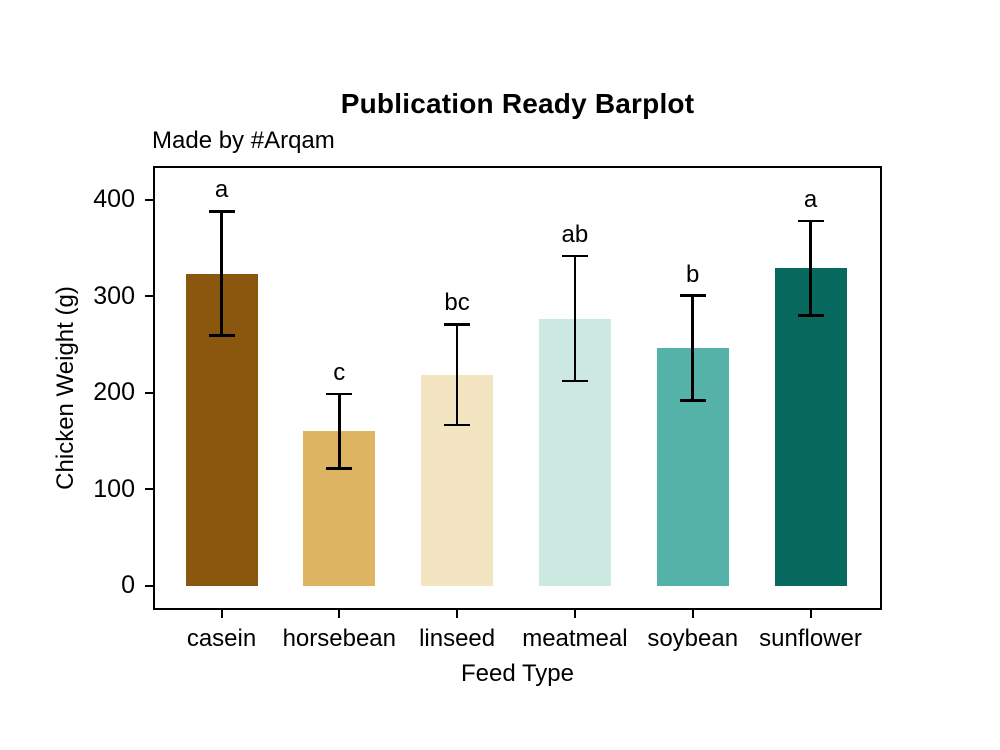 The height and width of the screenshot is (750, 1000). I want to click on x-axis-tick-label-casein: casein, so click(221, 638).